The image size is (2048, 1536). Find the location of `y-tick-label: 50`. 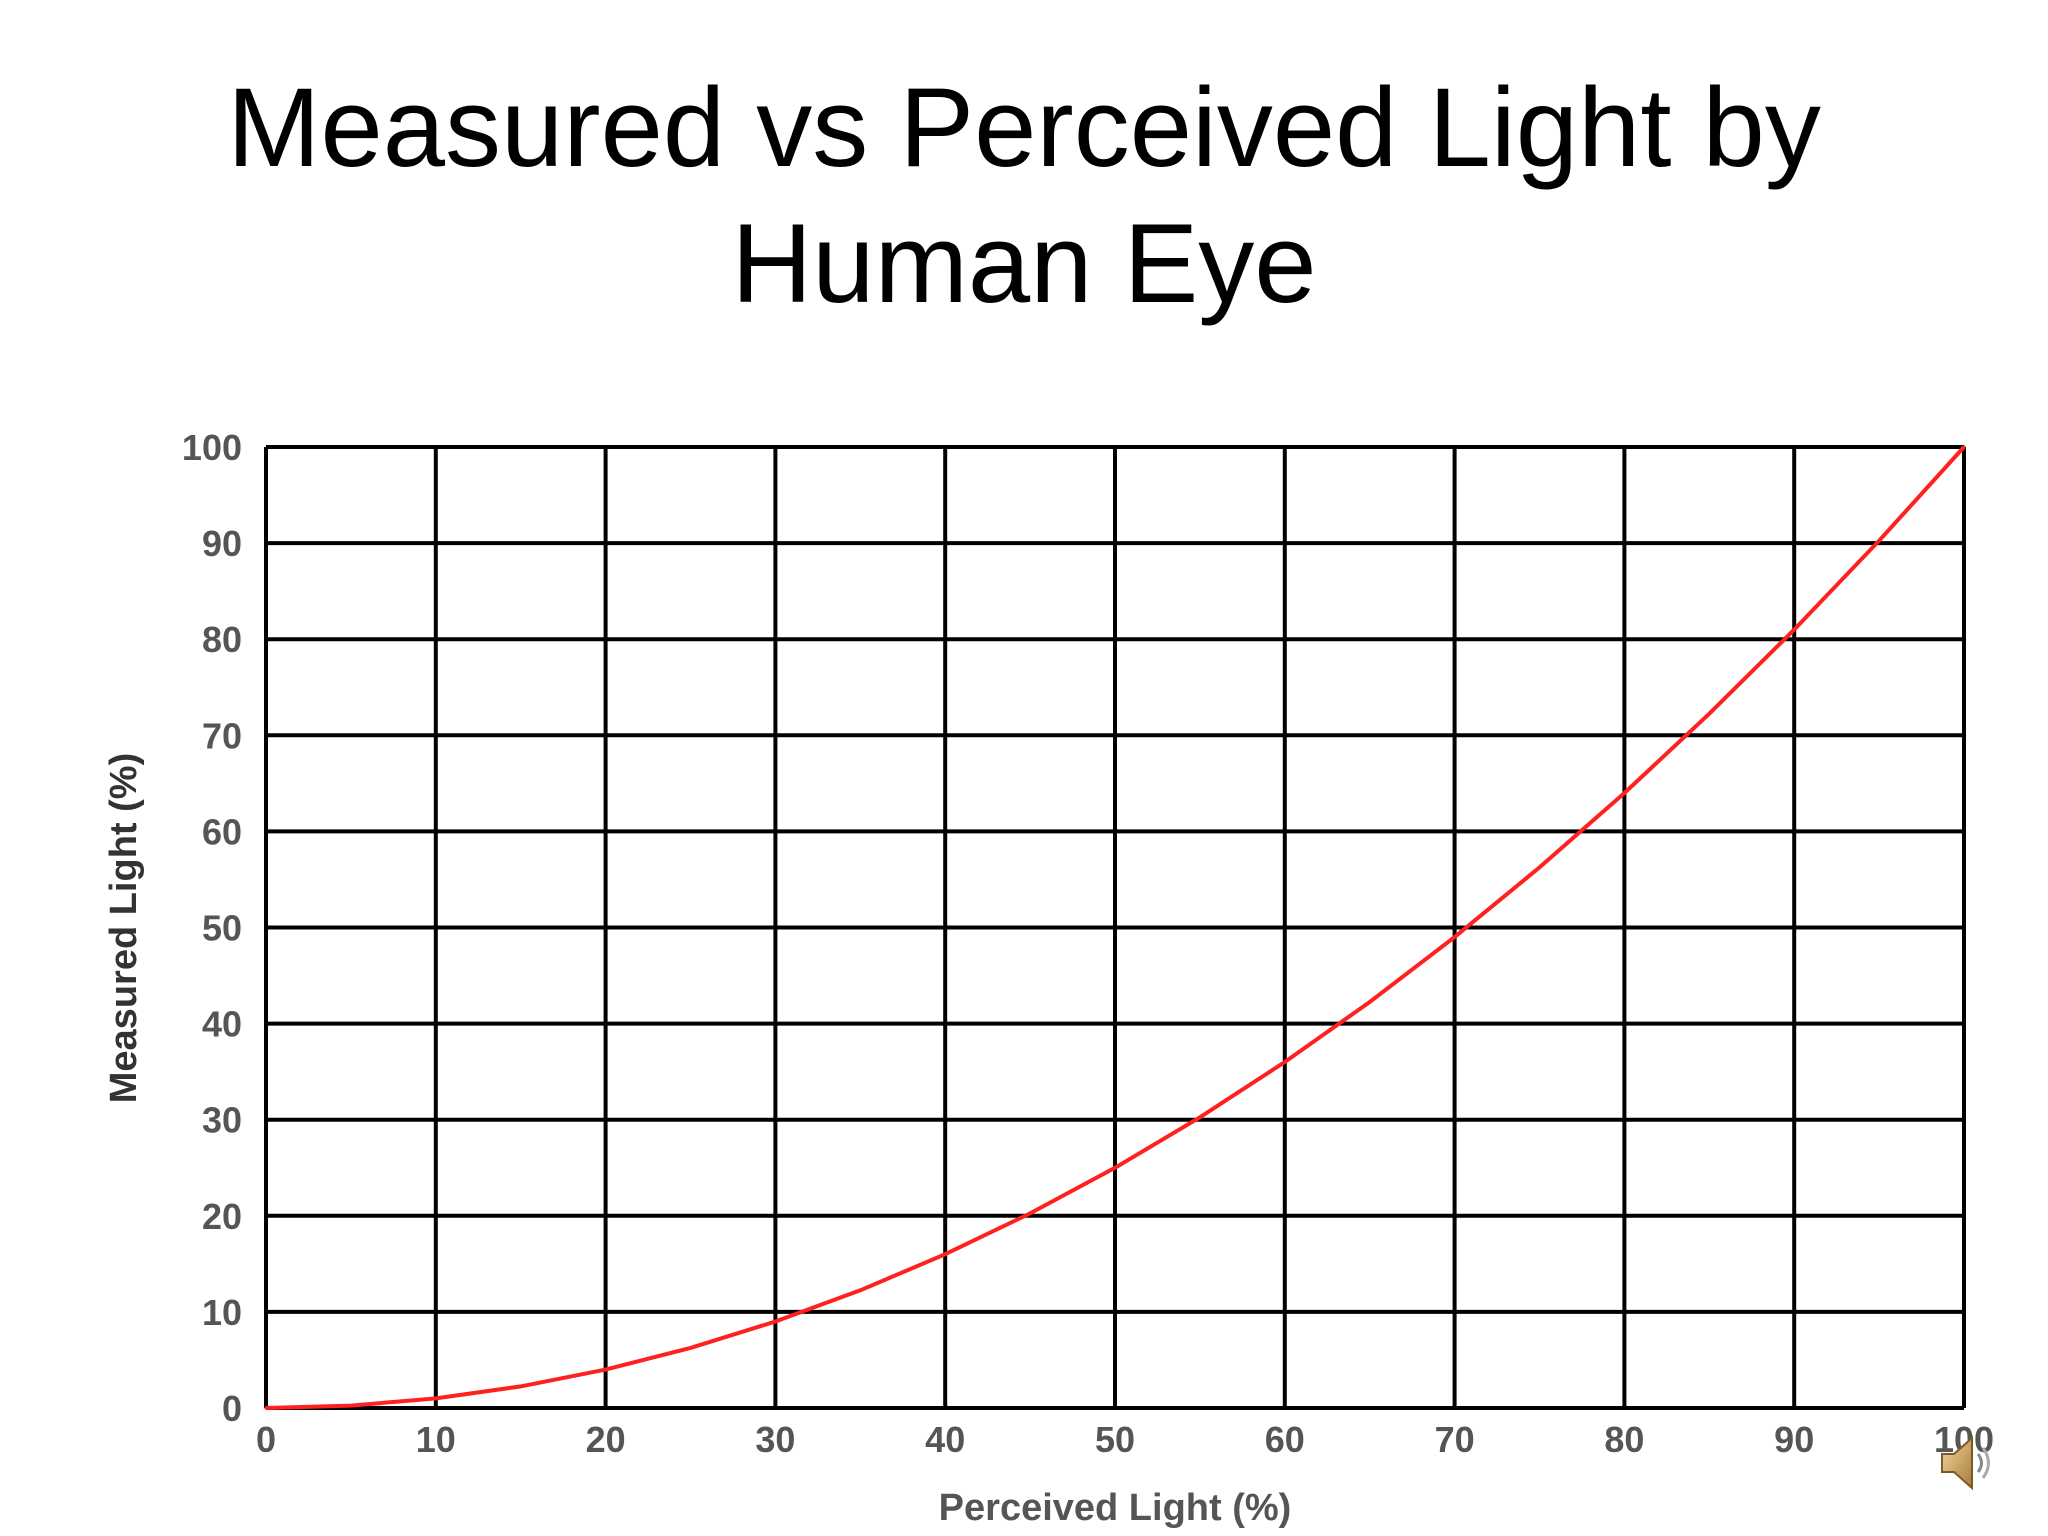

y-tick-label: 50 is located at coordinates (222, 928).